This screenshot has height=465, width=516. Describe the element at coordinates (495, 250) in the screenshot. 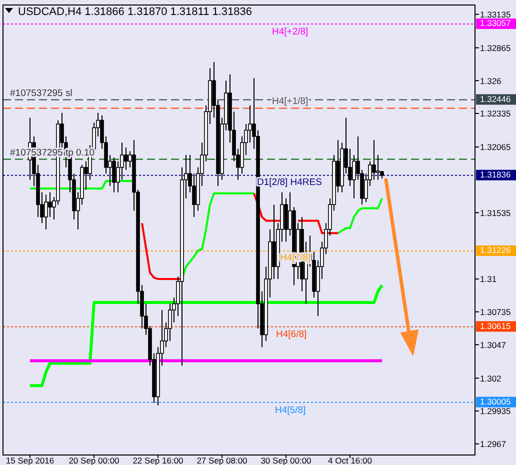

I see `ref-line-label: 1.31226` at that location.